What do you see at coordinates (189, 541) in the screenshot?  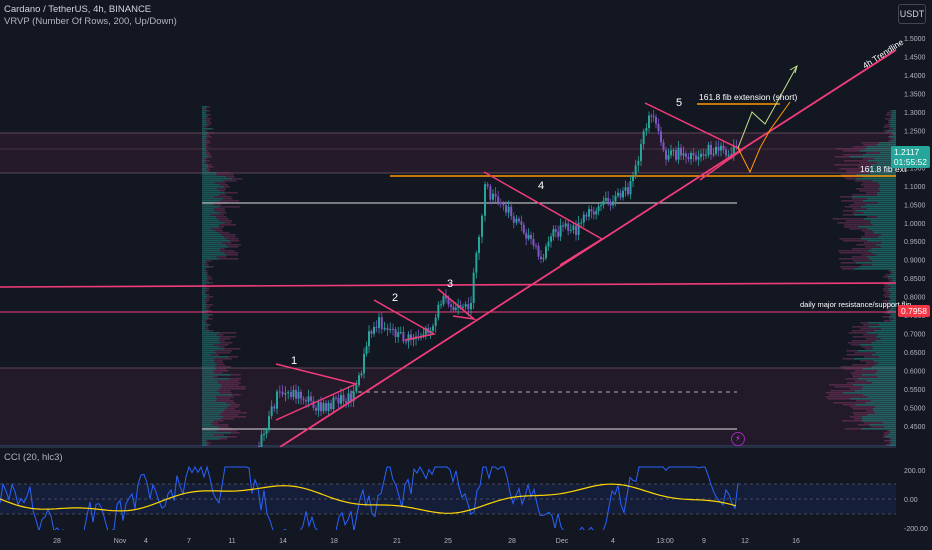 I see `time-tick-label: 7` at bounding box center [189, 541].